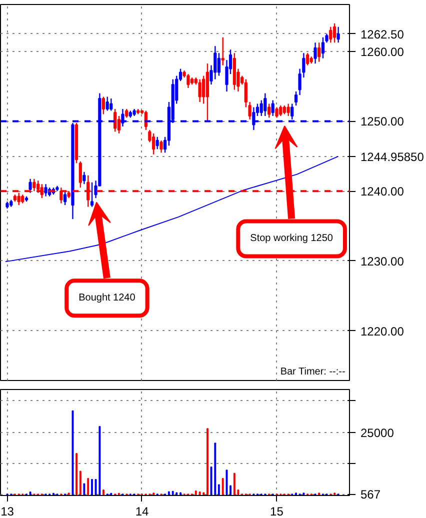  Describe the element at coordinates (382, 121) in the screenshot. I see `y-tick-label: 1250.00` at that location.